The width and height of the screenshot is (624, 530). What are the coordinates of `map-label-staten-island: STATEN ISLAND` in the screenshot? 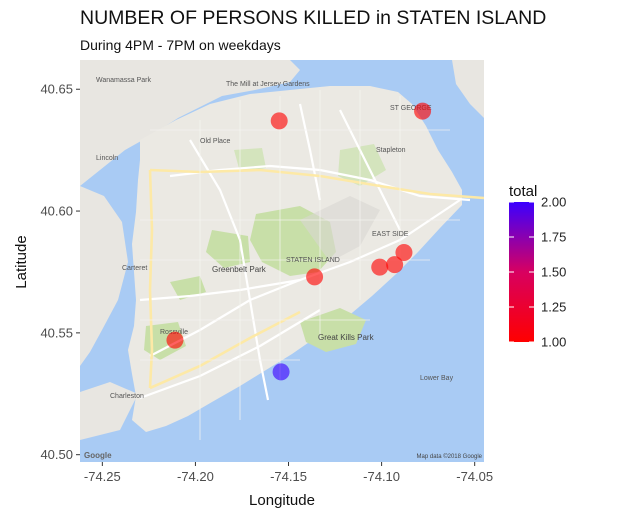 It's located at (313, 260).